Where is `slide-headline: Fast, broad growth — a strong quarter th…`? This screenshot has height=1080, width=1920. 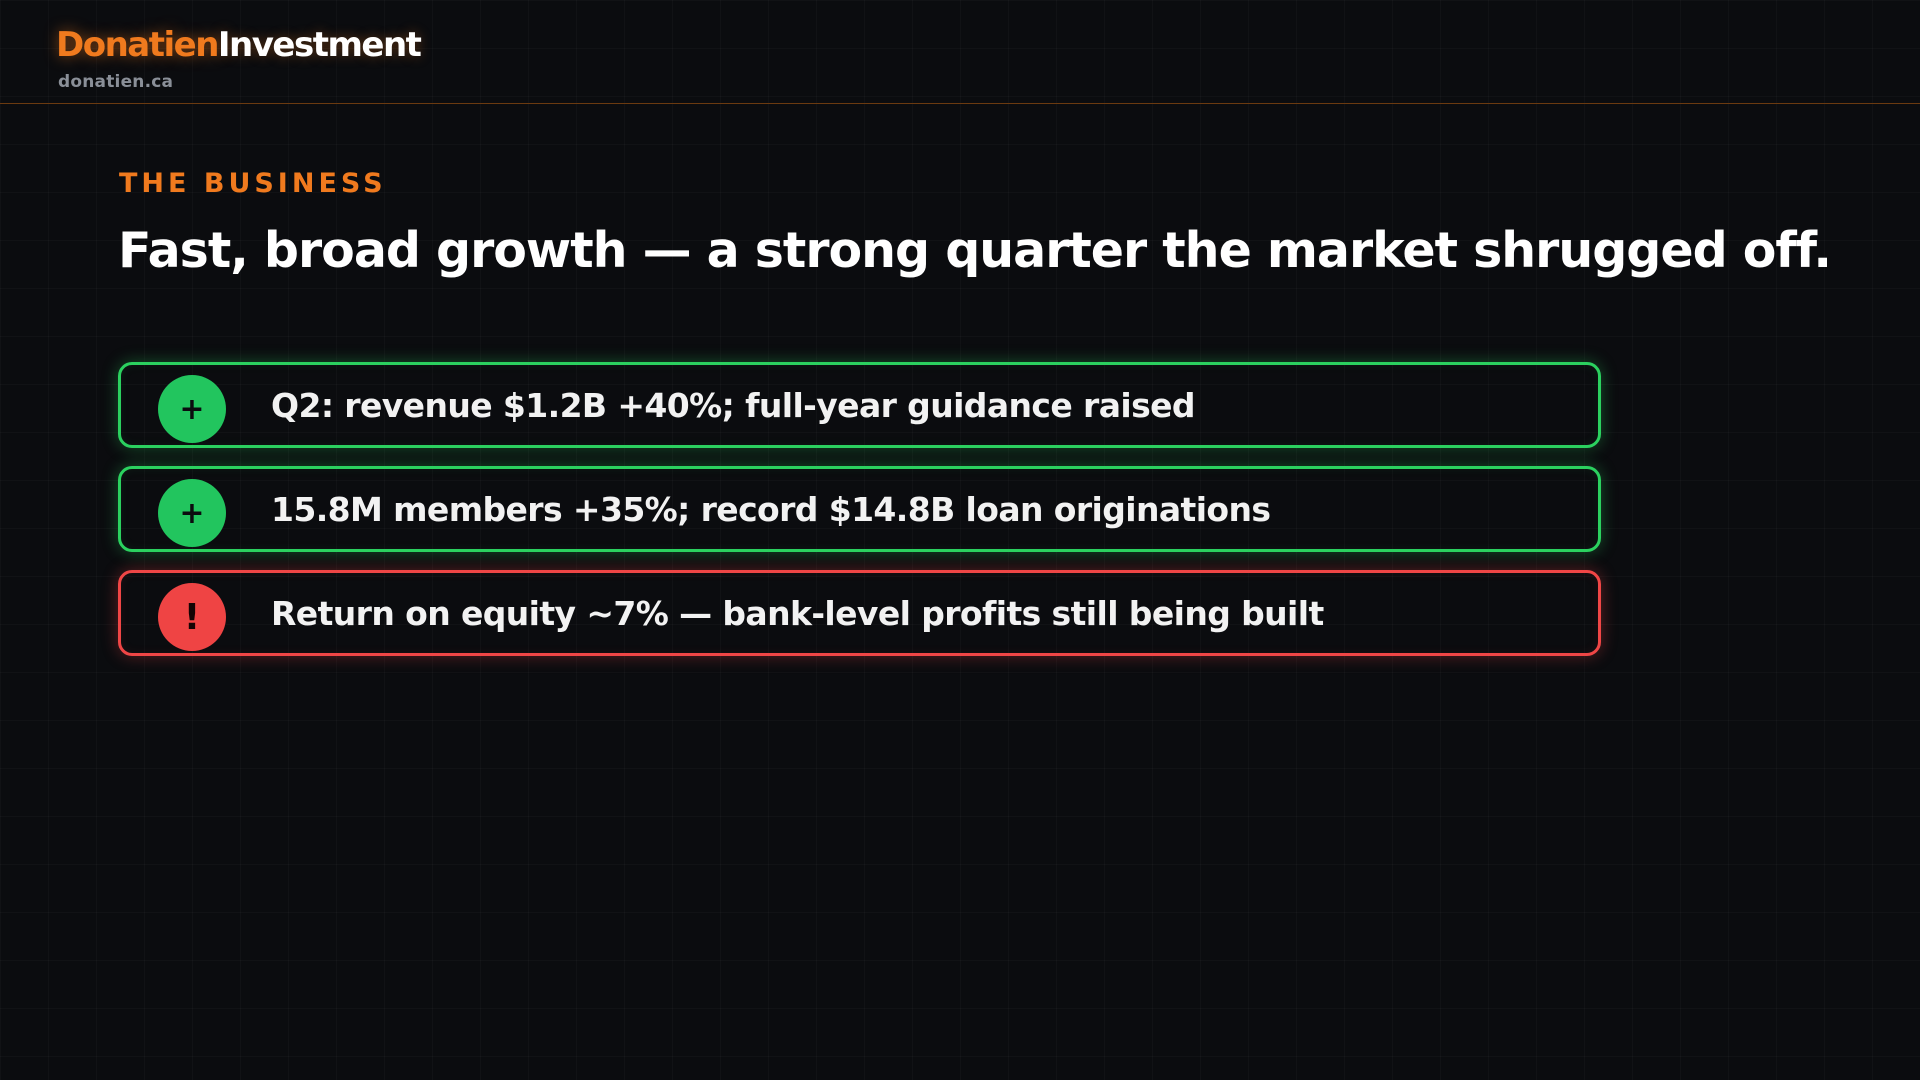 slide-headline: Fast, broad growth — a strong quarter th… is located at coordinates (975, 250).